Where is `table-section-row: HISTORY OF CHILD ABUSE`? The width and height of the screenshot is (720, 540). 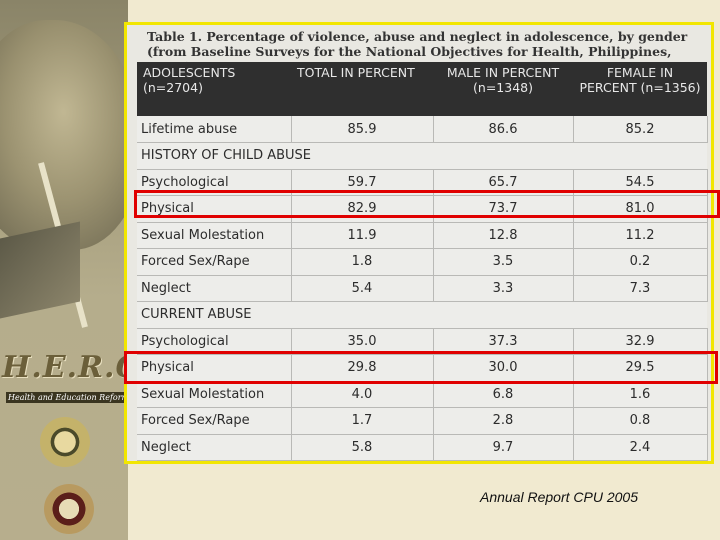
table-section-row: HISTORY OF CHILD ABUSE is located at coordinates (422, 156).